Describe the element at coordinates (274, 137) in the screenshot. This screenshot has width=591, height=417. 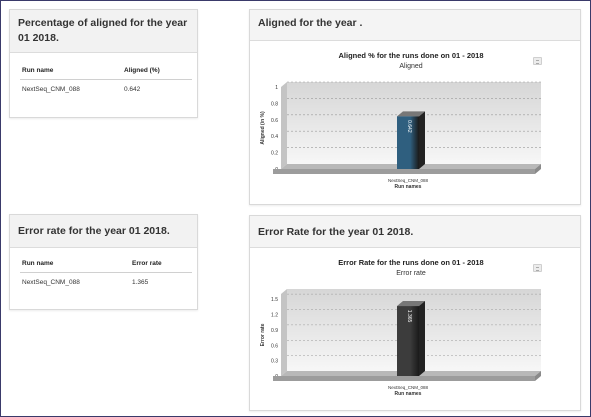
I see `y-tick-label: 0.4` at that location.